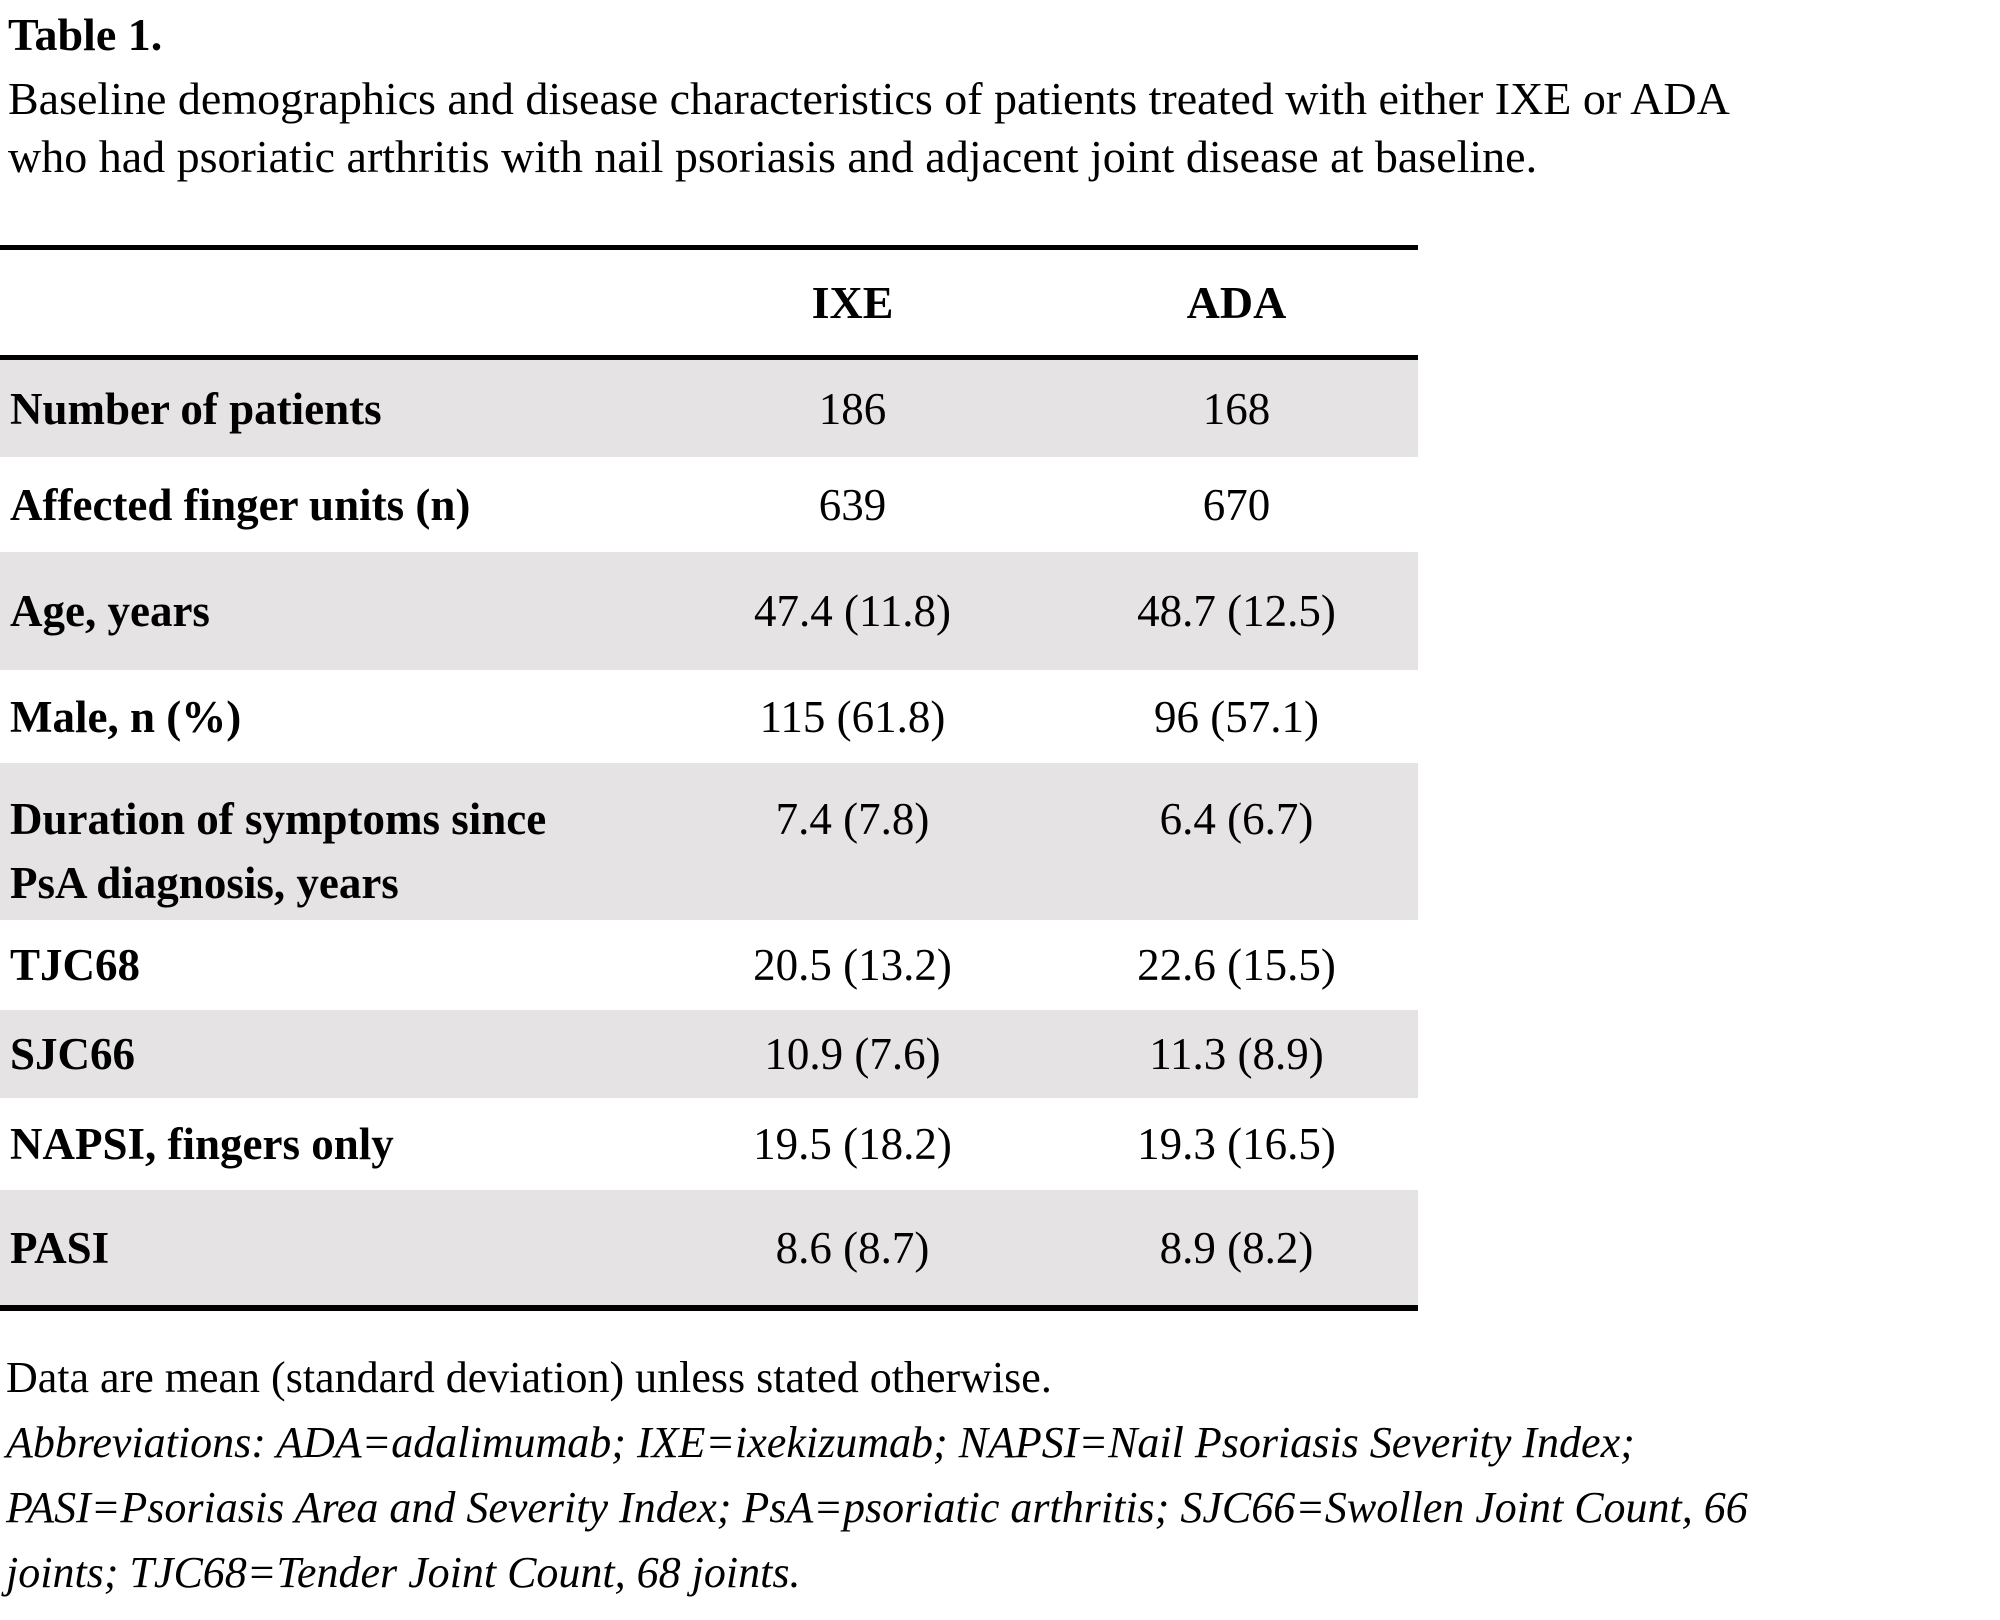  Describe the element at coordinates (240, 504) in the screenshot. I see `row-label: Affected finger units (n)` at that location.